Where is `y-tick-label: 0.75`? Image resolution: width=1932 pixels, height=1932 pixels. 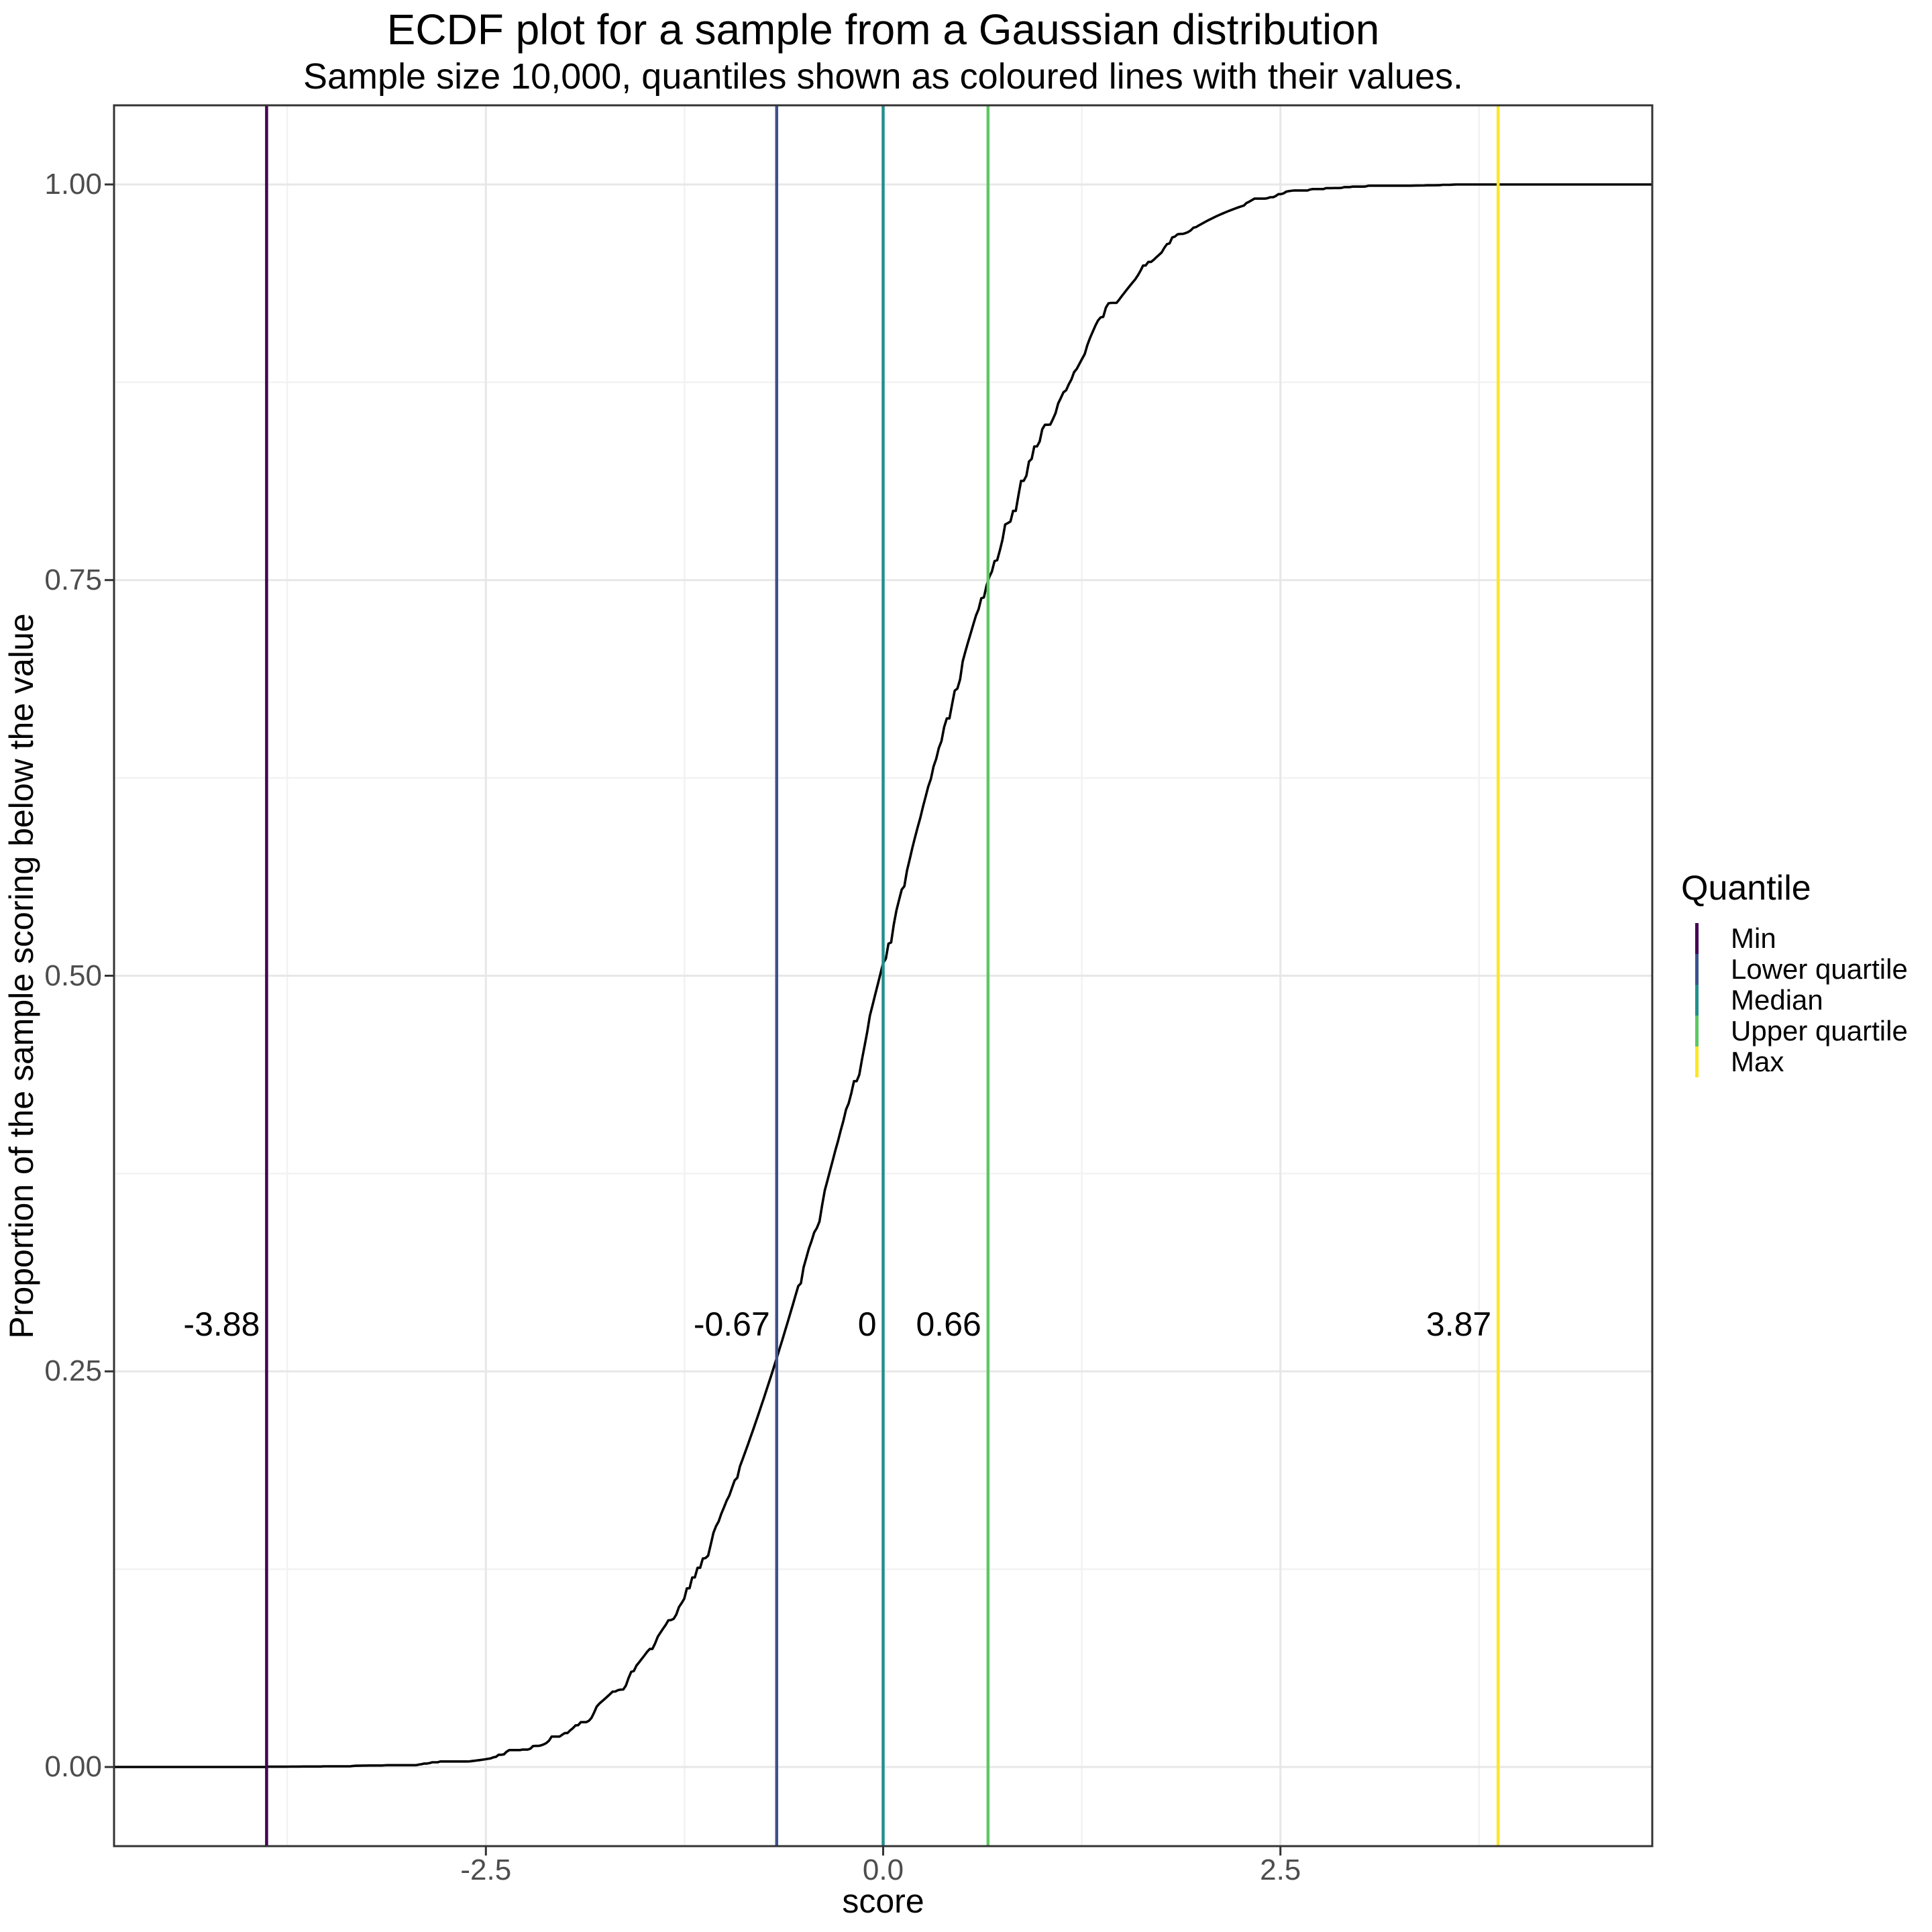 y-tick-label: 0.75 is located at coordinates (73, 579).